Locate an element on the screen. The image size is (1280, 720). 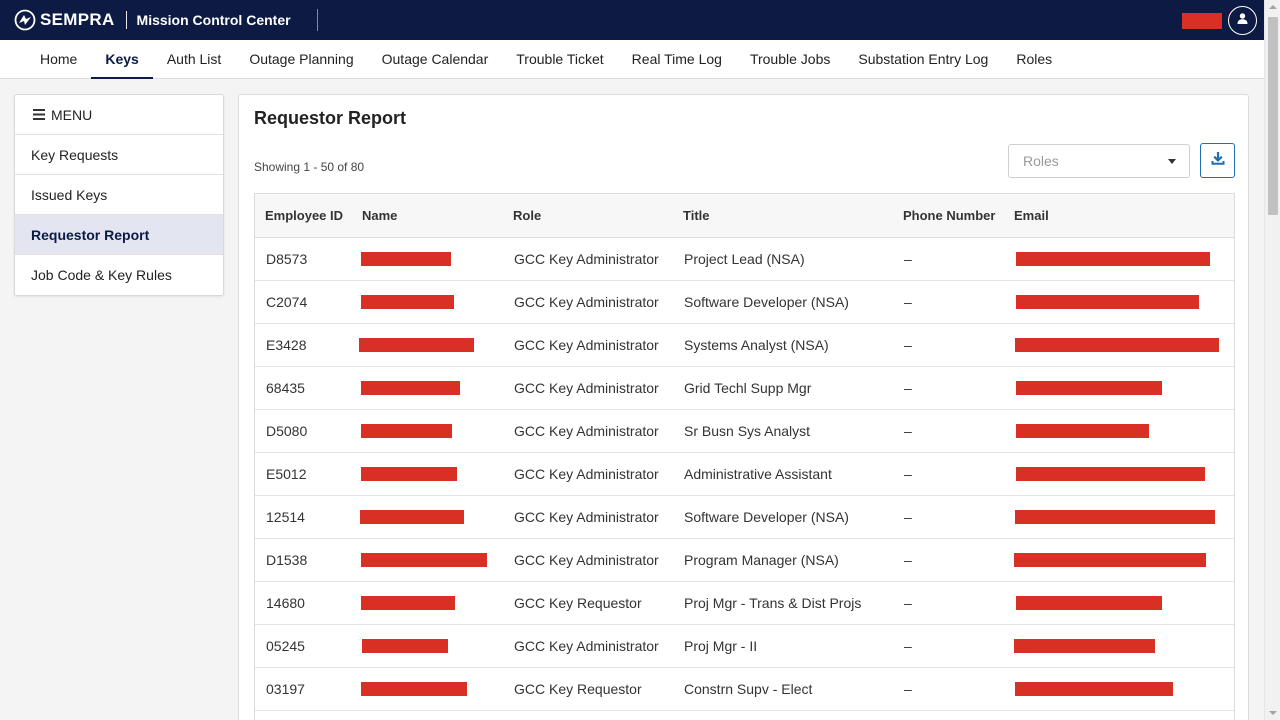
employee-id-cell: 68435 is located at coordinates (303, 388).